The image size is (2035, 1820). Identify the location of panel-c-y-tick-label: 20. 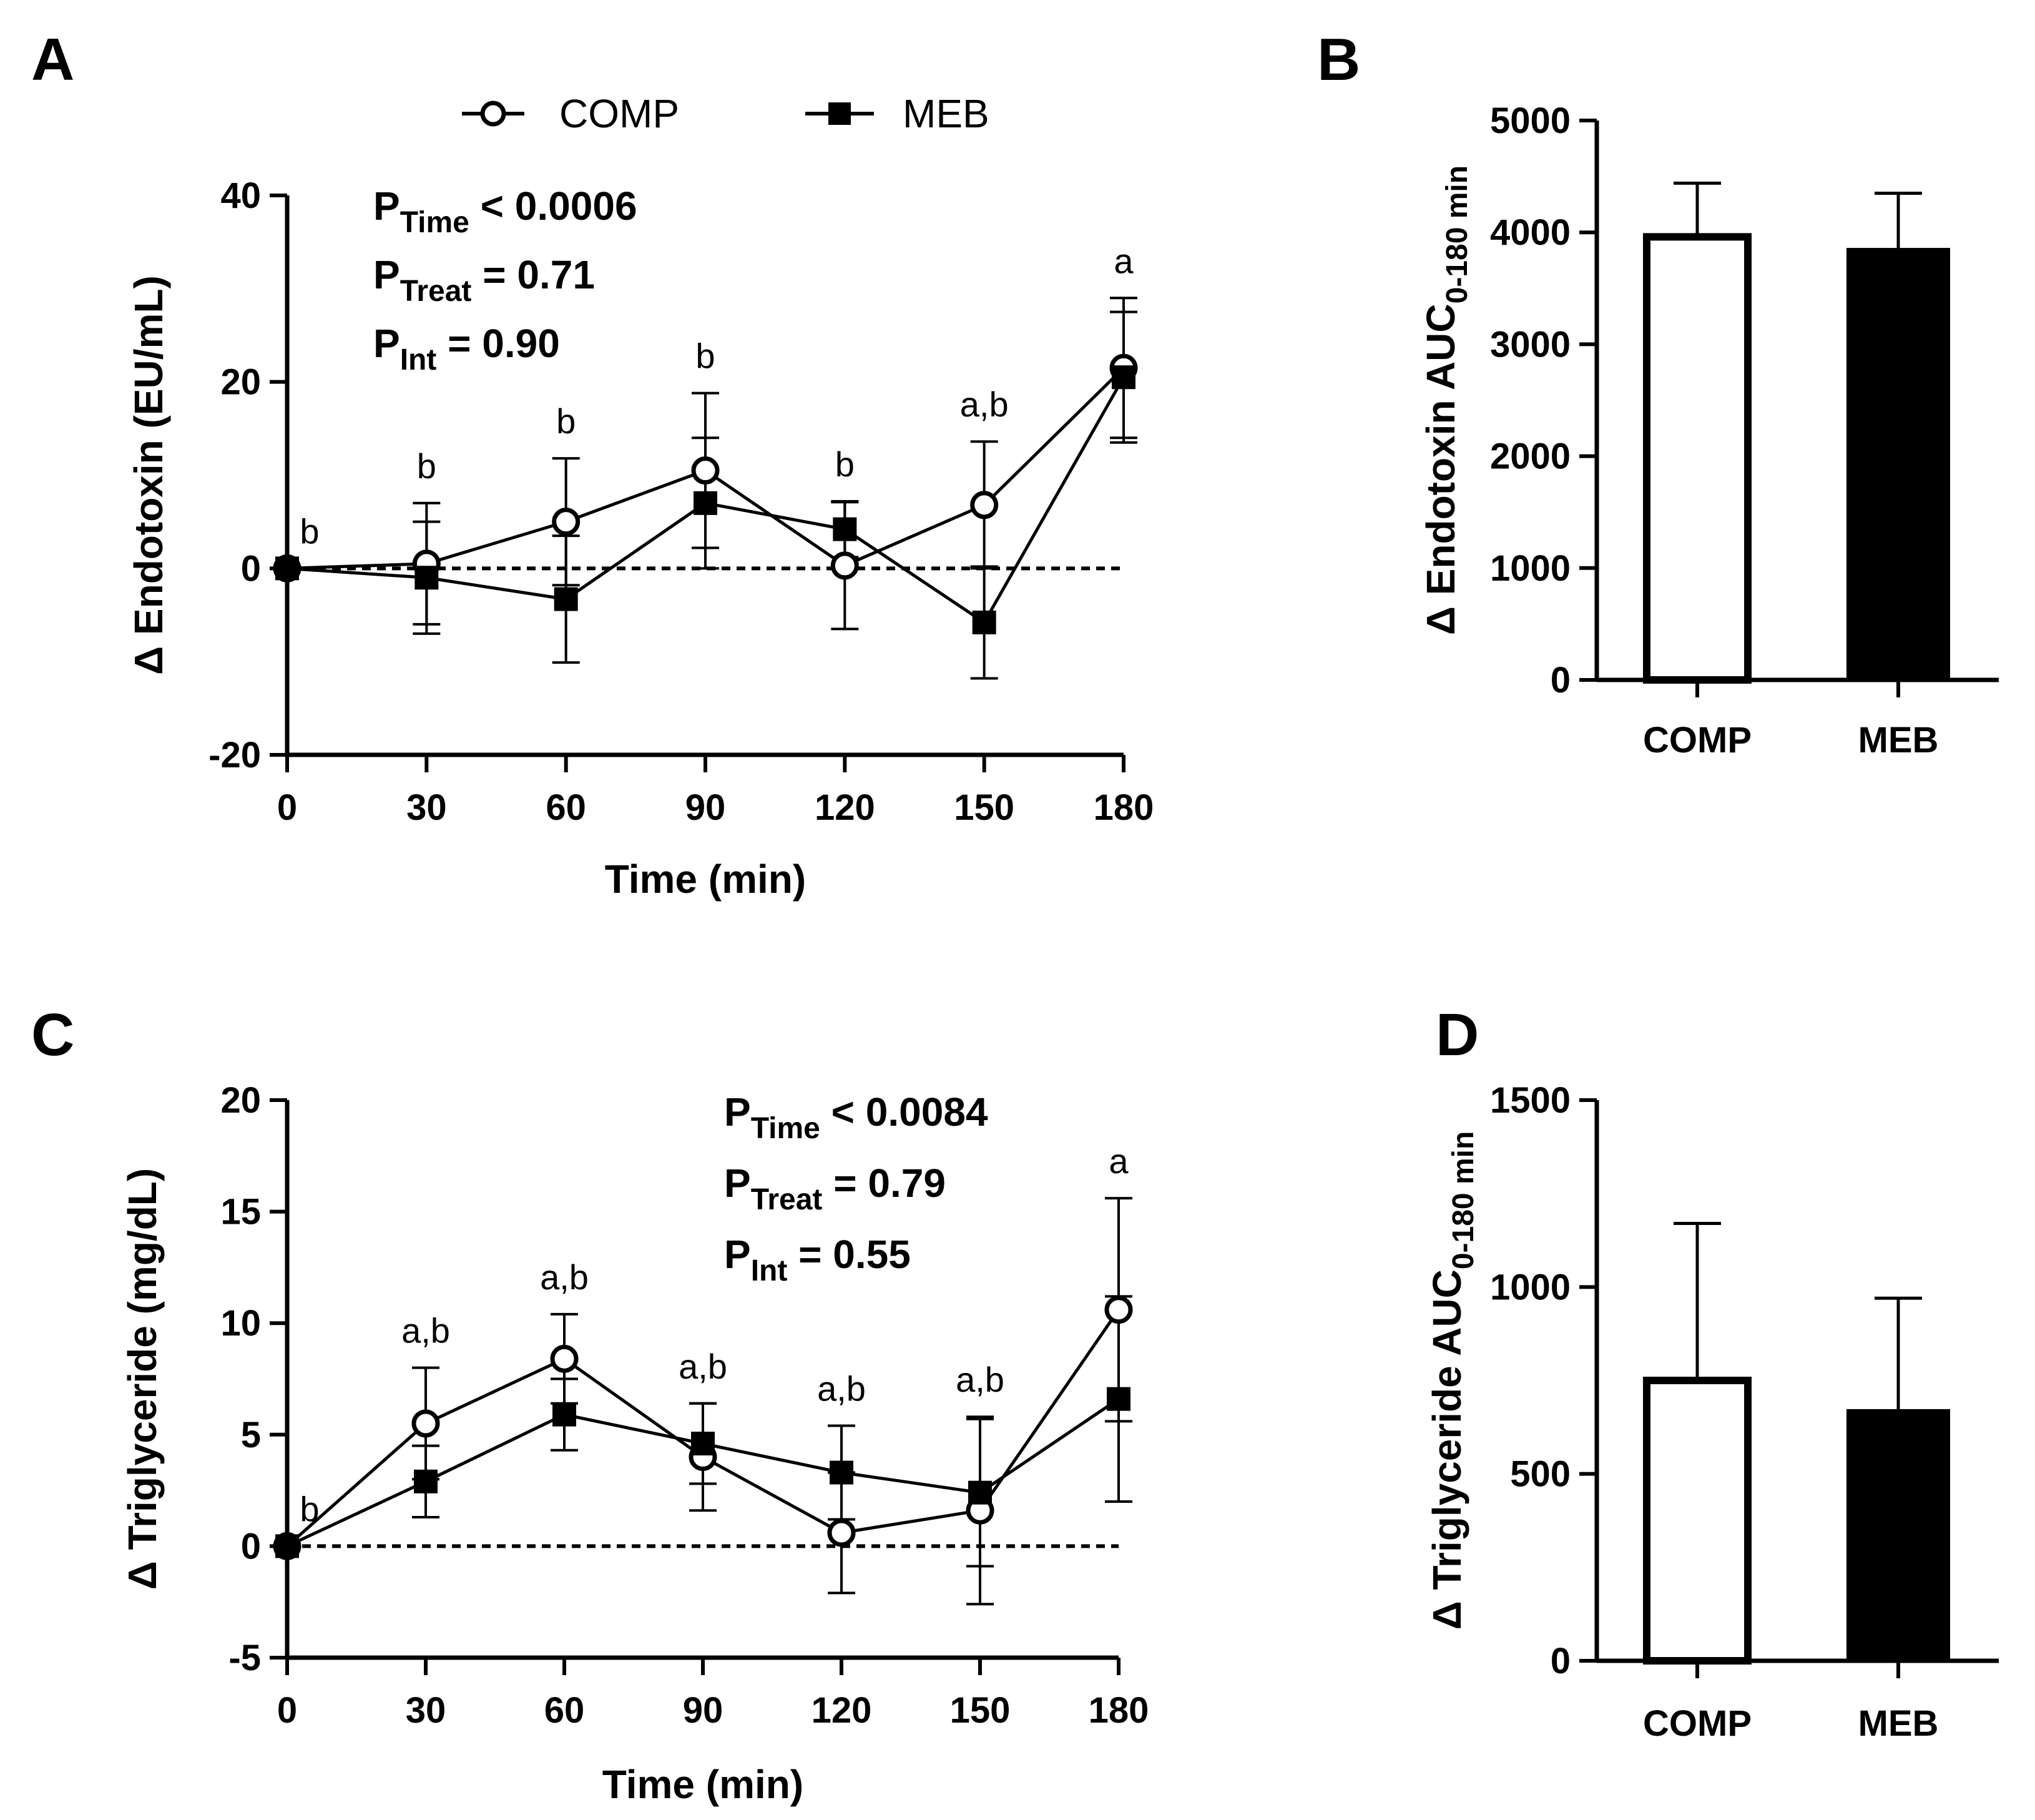
(240, 1100).